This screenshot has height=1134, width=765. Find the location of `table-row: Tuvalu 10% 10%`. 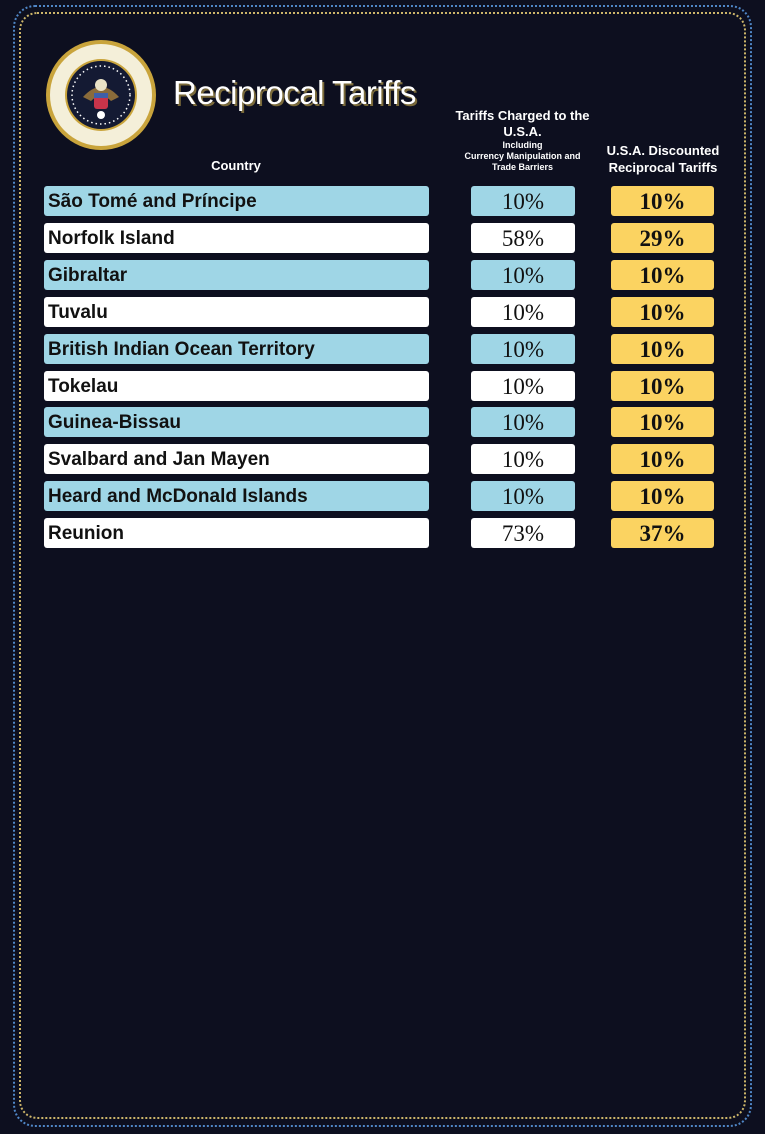

table-row: Tuvalu 10% 10% is located at coordinates (382, 311).